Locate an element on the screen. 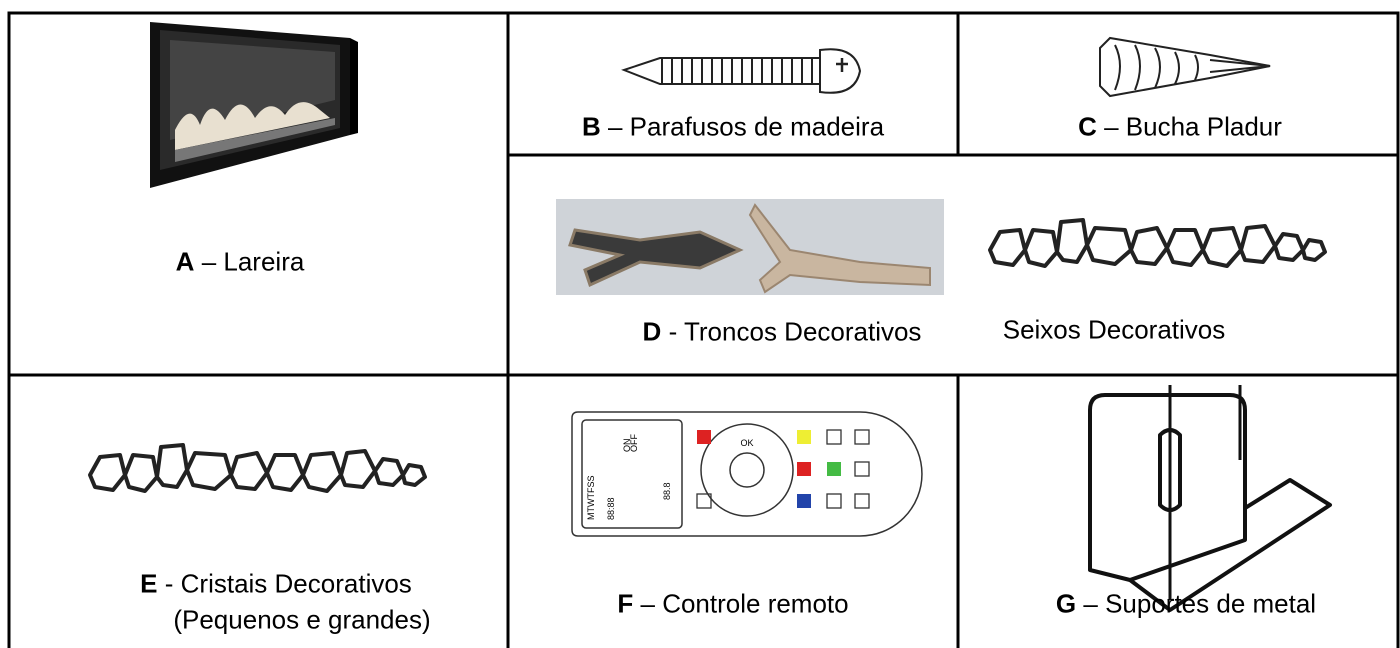 The width and height of the screenshot is (1400, 648). item-label: - Troncos Decorativos is located at coordinates (795, 331).